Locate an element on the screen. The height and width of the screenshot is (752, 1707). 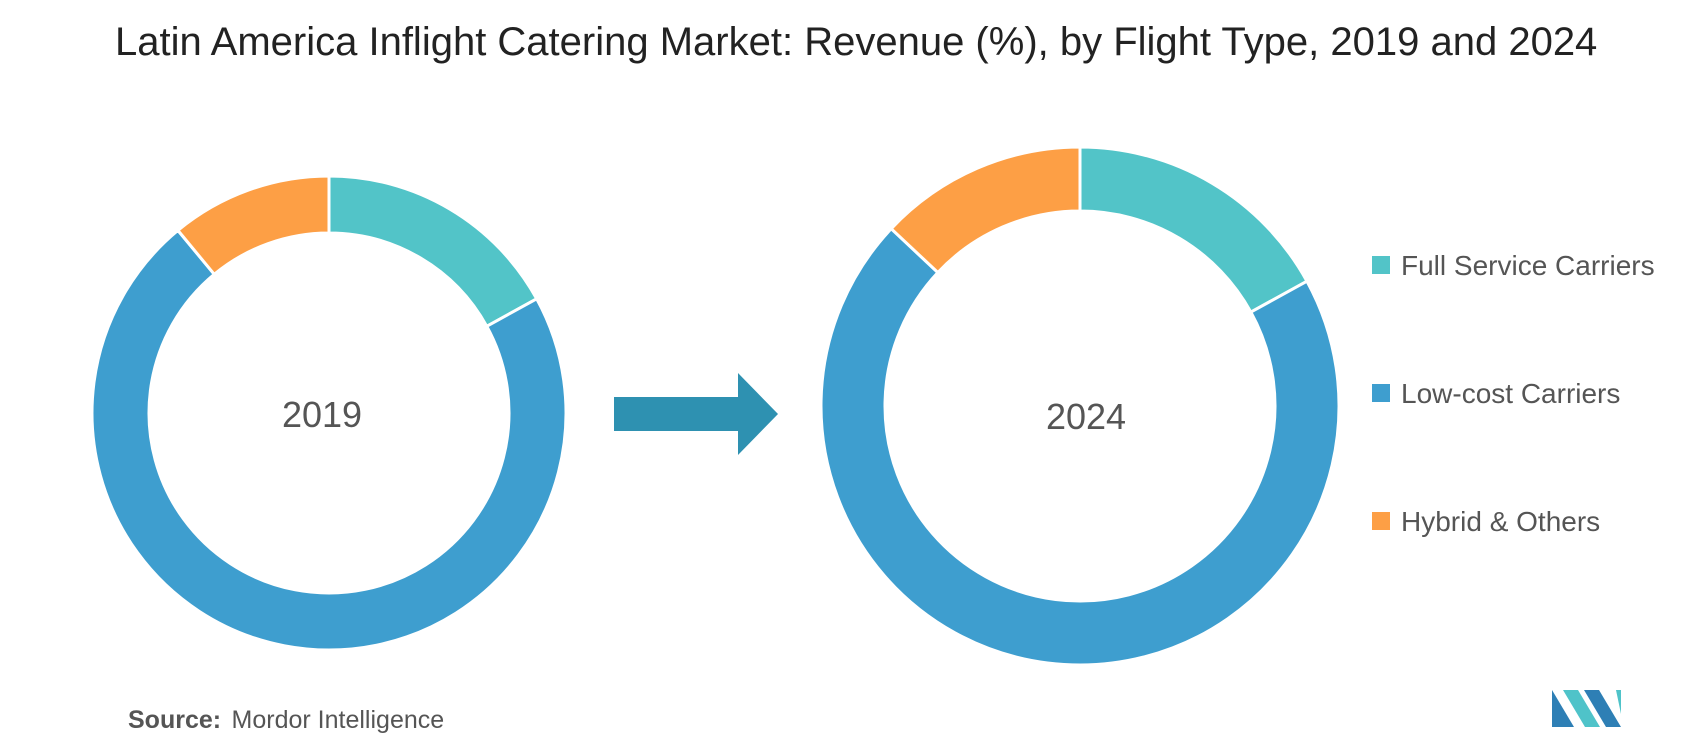
source-line: Source: Mordor Intelligence is located at coordinates (286, 720).